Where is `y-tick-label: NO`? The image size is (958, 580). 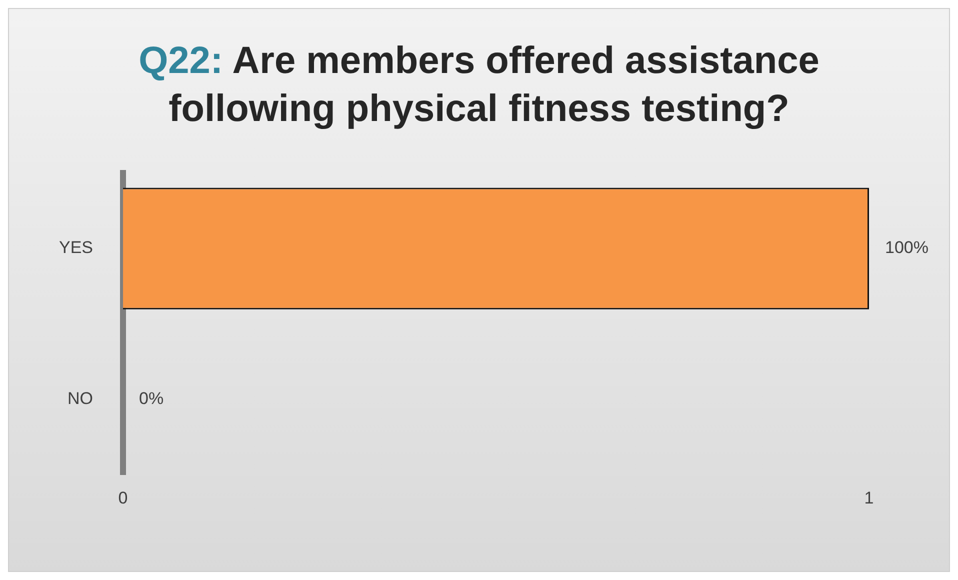
y-tick-label: NO is located at coordinates (81, 398).